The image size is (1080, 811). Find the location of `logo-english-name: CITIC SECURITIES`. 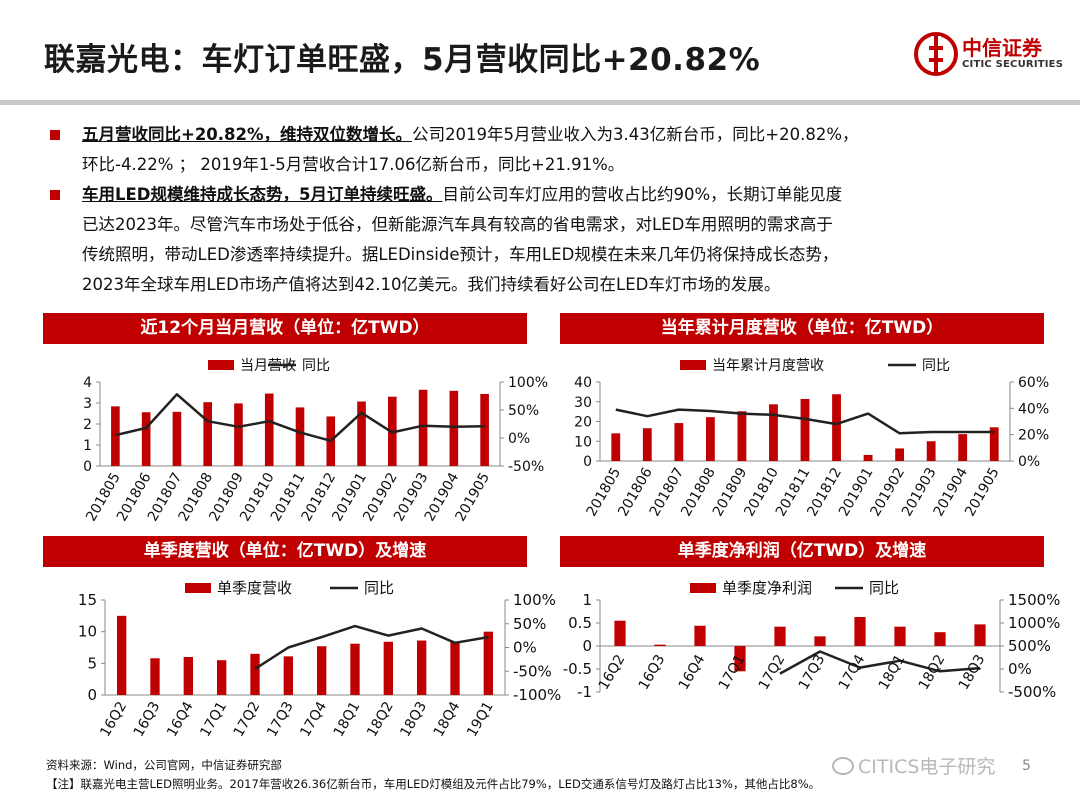

logo-english-name: CITIC SECURITIES is located at coordinates (1013, 64).